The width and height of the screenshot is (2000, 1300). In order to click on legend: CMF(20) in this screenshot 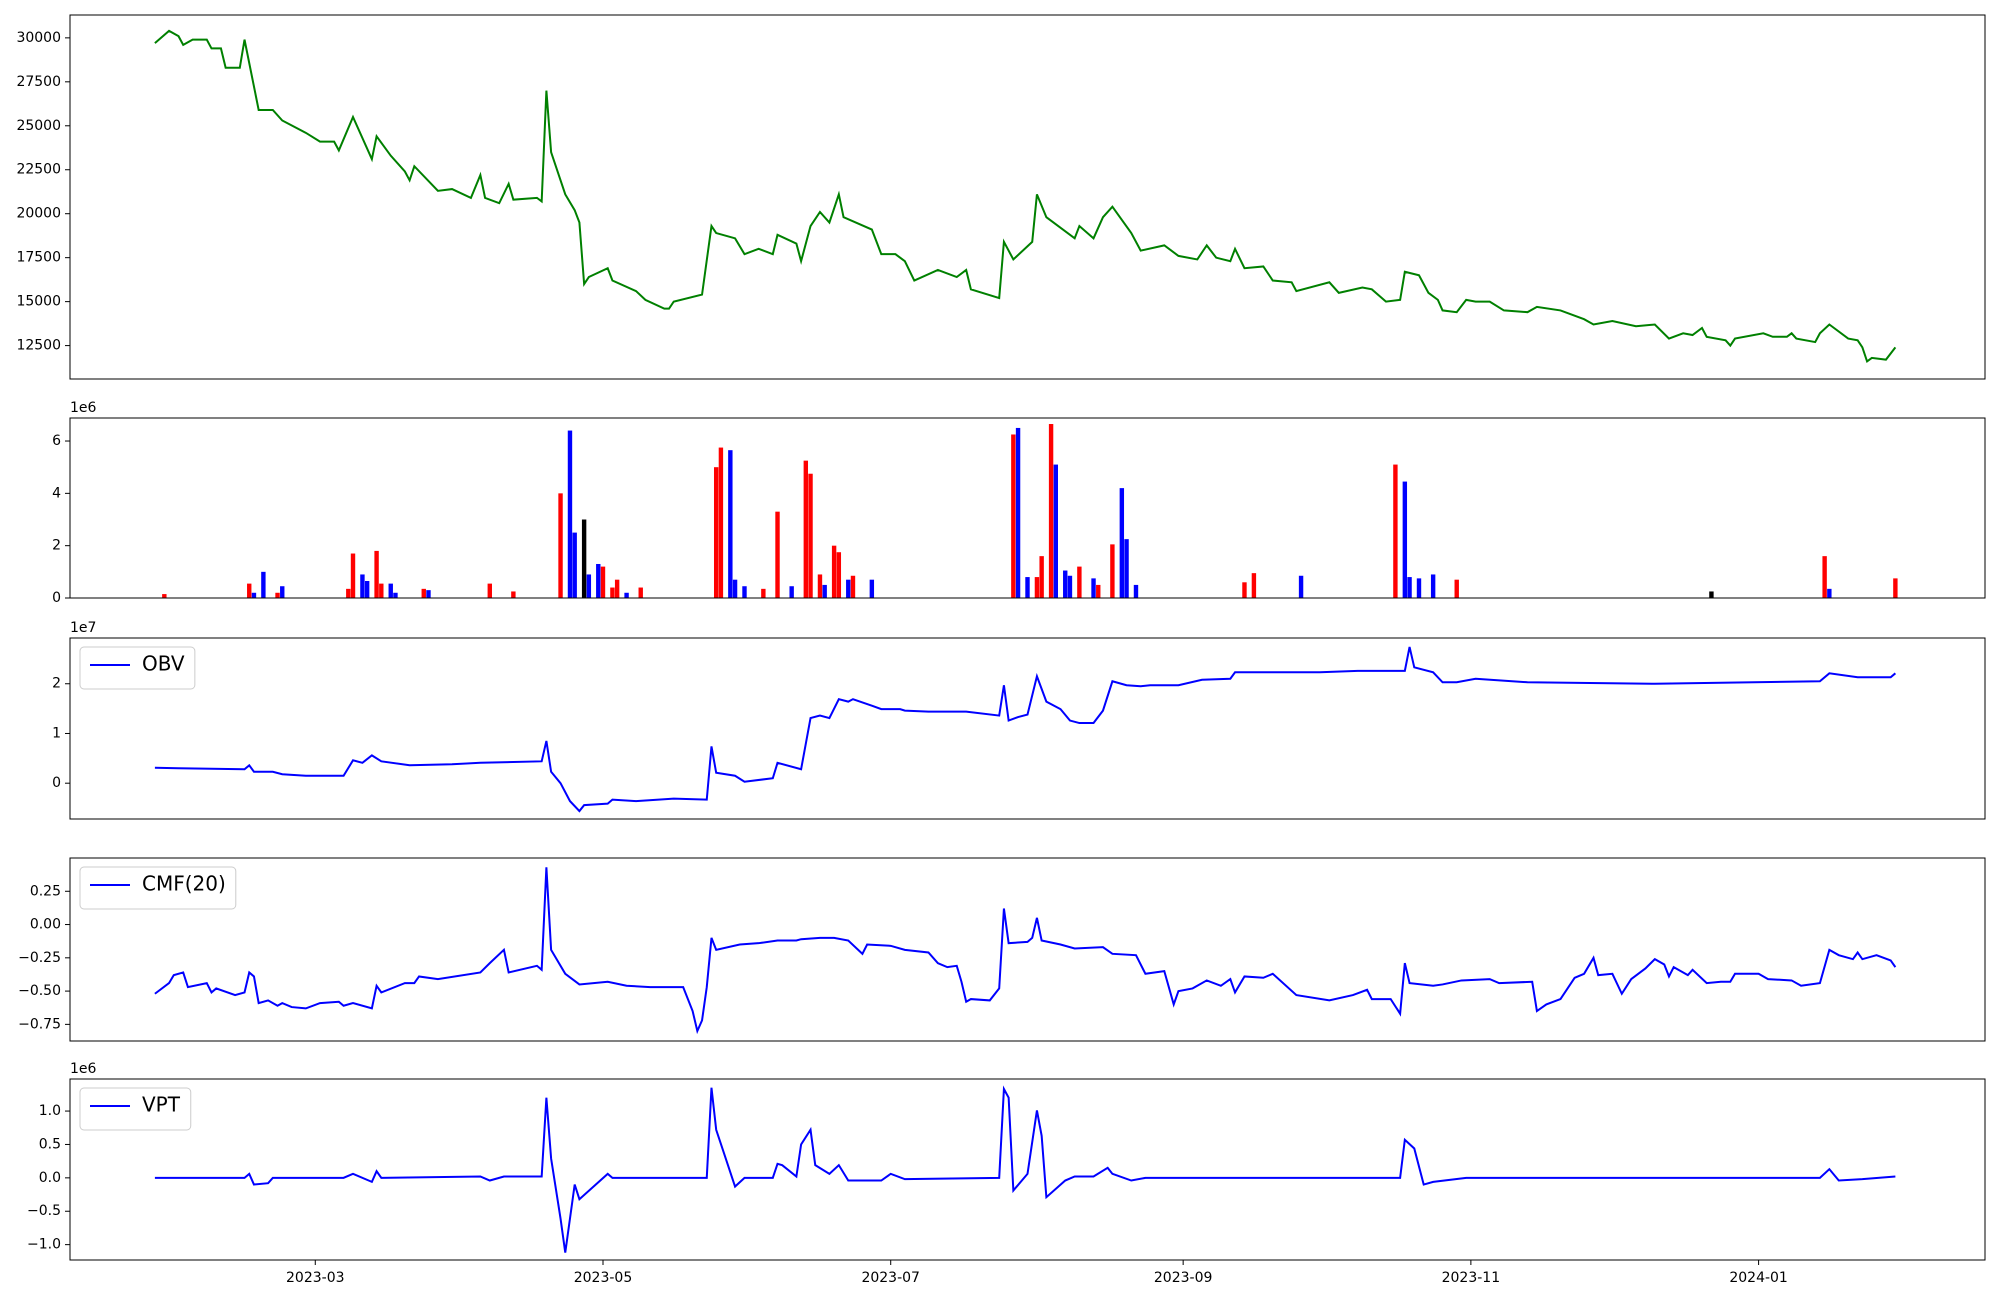, I will do `click(158, 888)`.